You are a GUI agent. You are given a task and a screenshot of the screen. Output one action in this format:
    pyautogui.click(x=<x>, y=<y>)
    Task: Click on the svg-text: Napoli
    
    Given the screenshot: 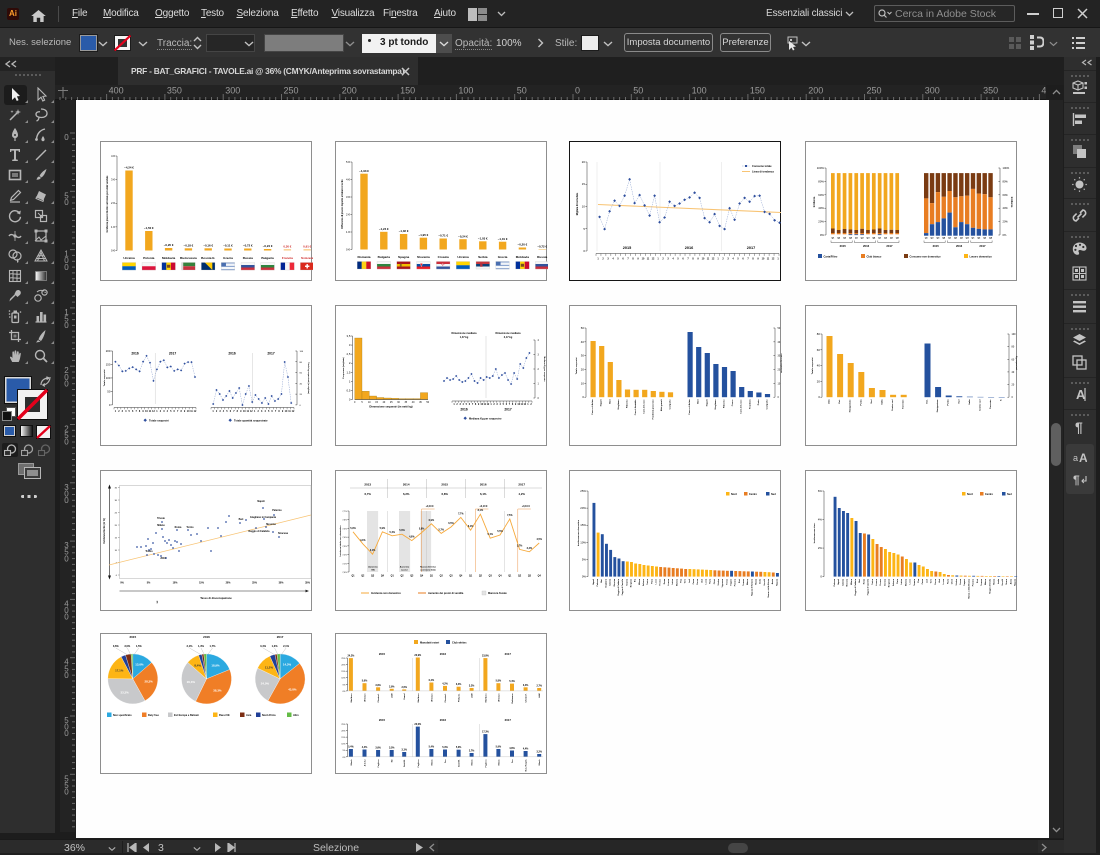 What is the action you would take?
    pyautogui.click(x=261, y=501)
    